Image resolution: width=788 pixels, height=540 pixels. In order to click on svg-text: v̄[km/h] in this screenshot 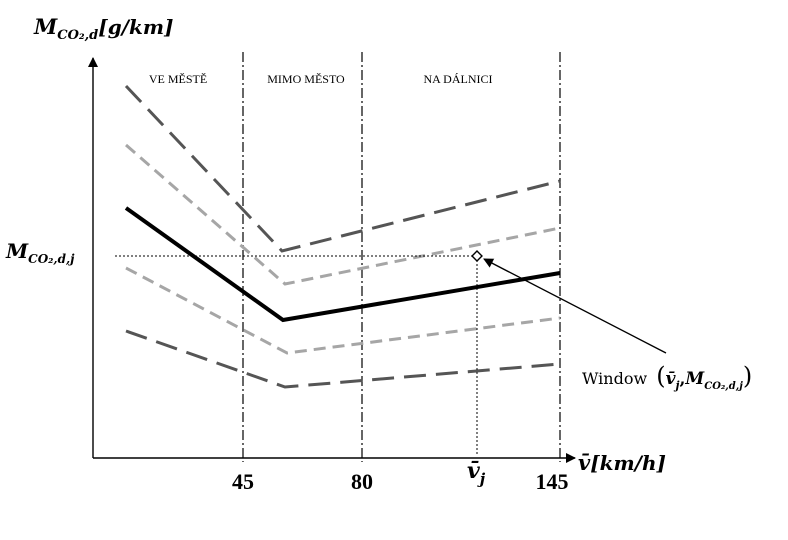, I will do `click(622, 462)`.